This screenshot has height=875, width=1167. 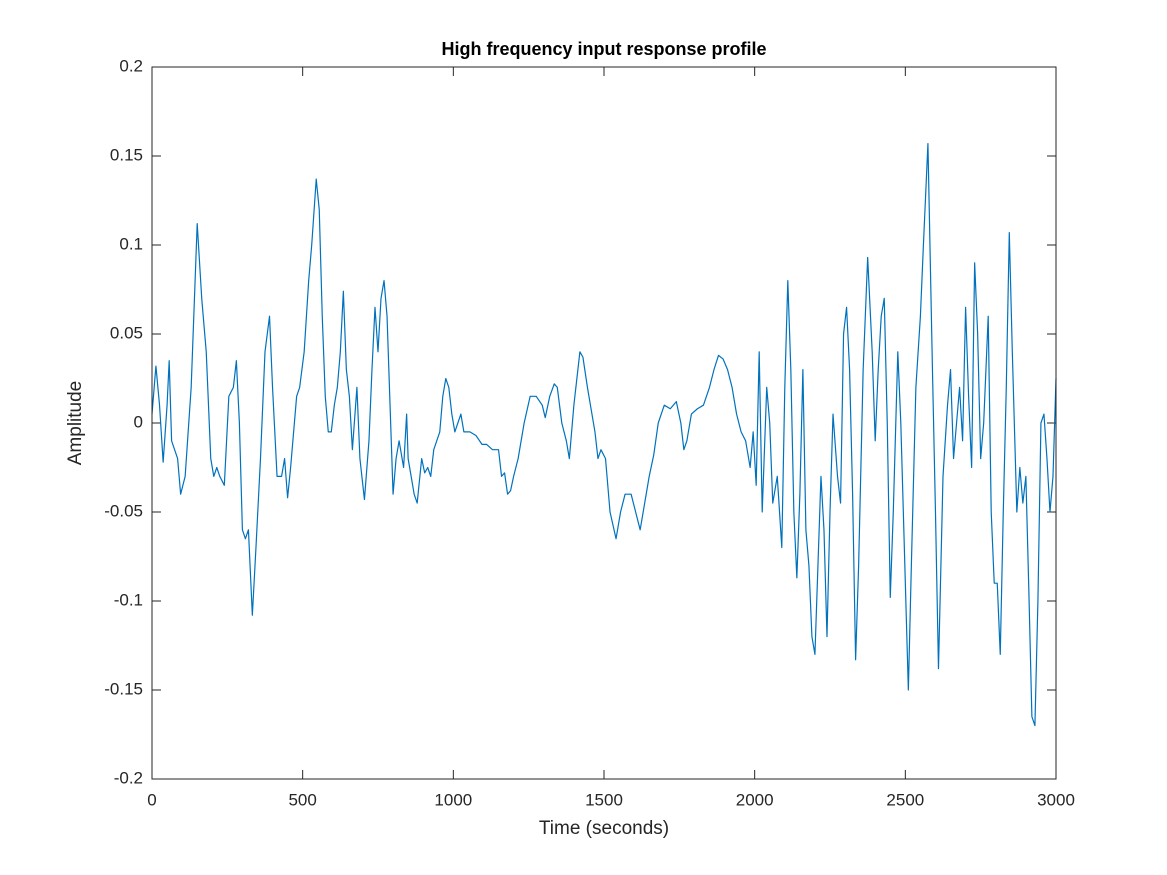 I want to click on x-tick-label: 2500, so click(x=905, y=799).